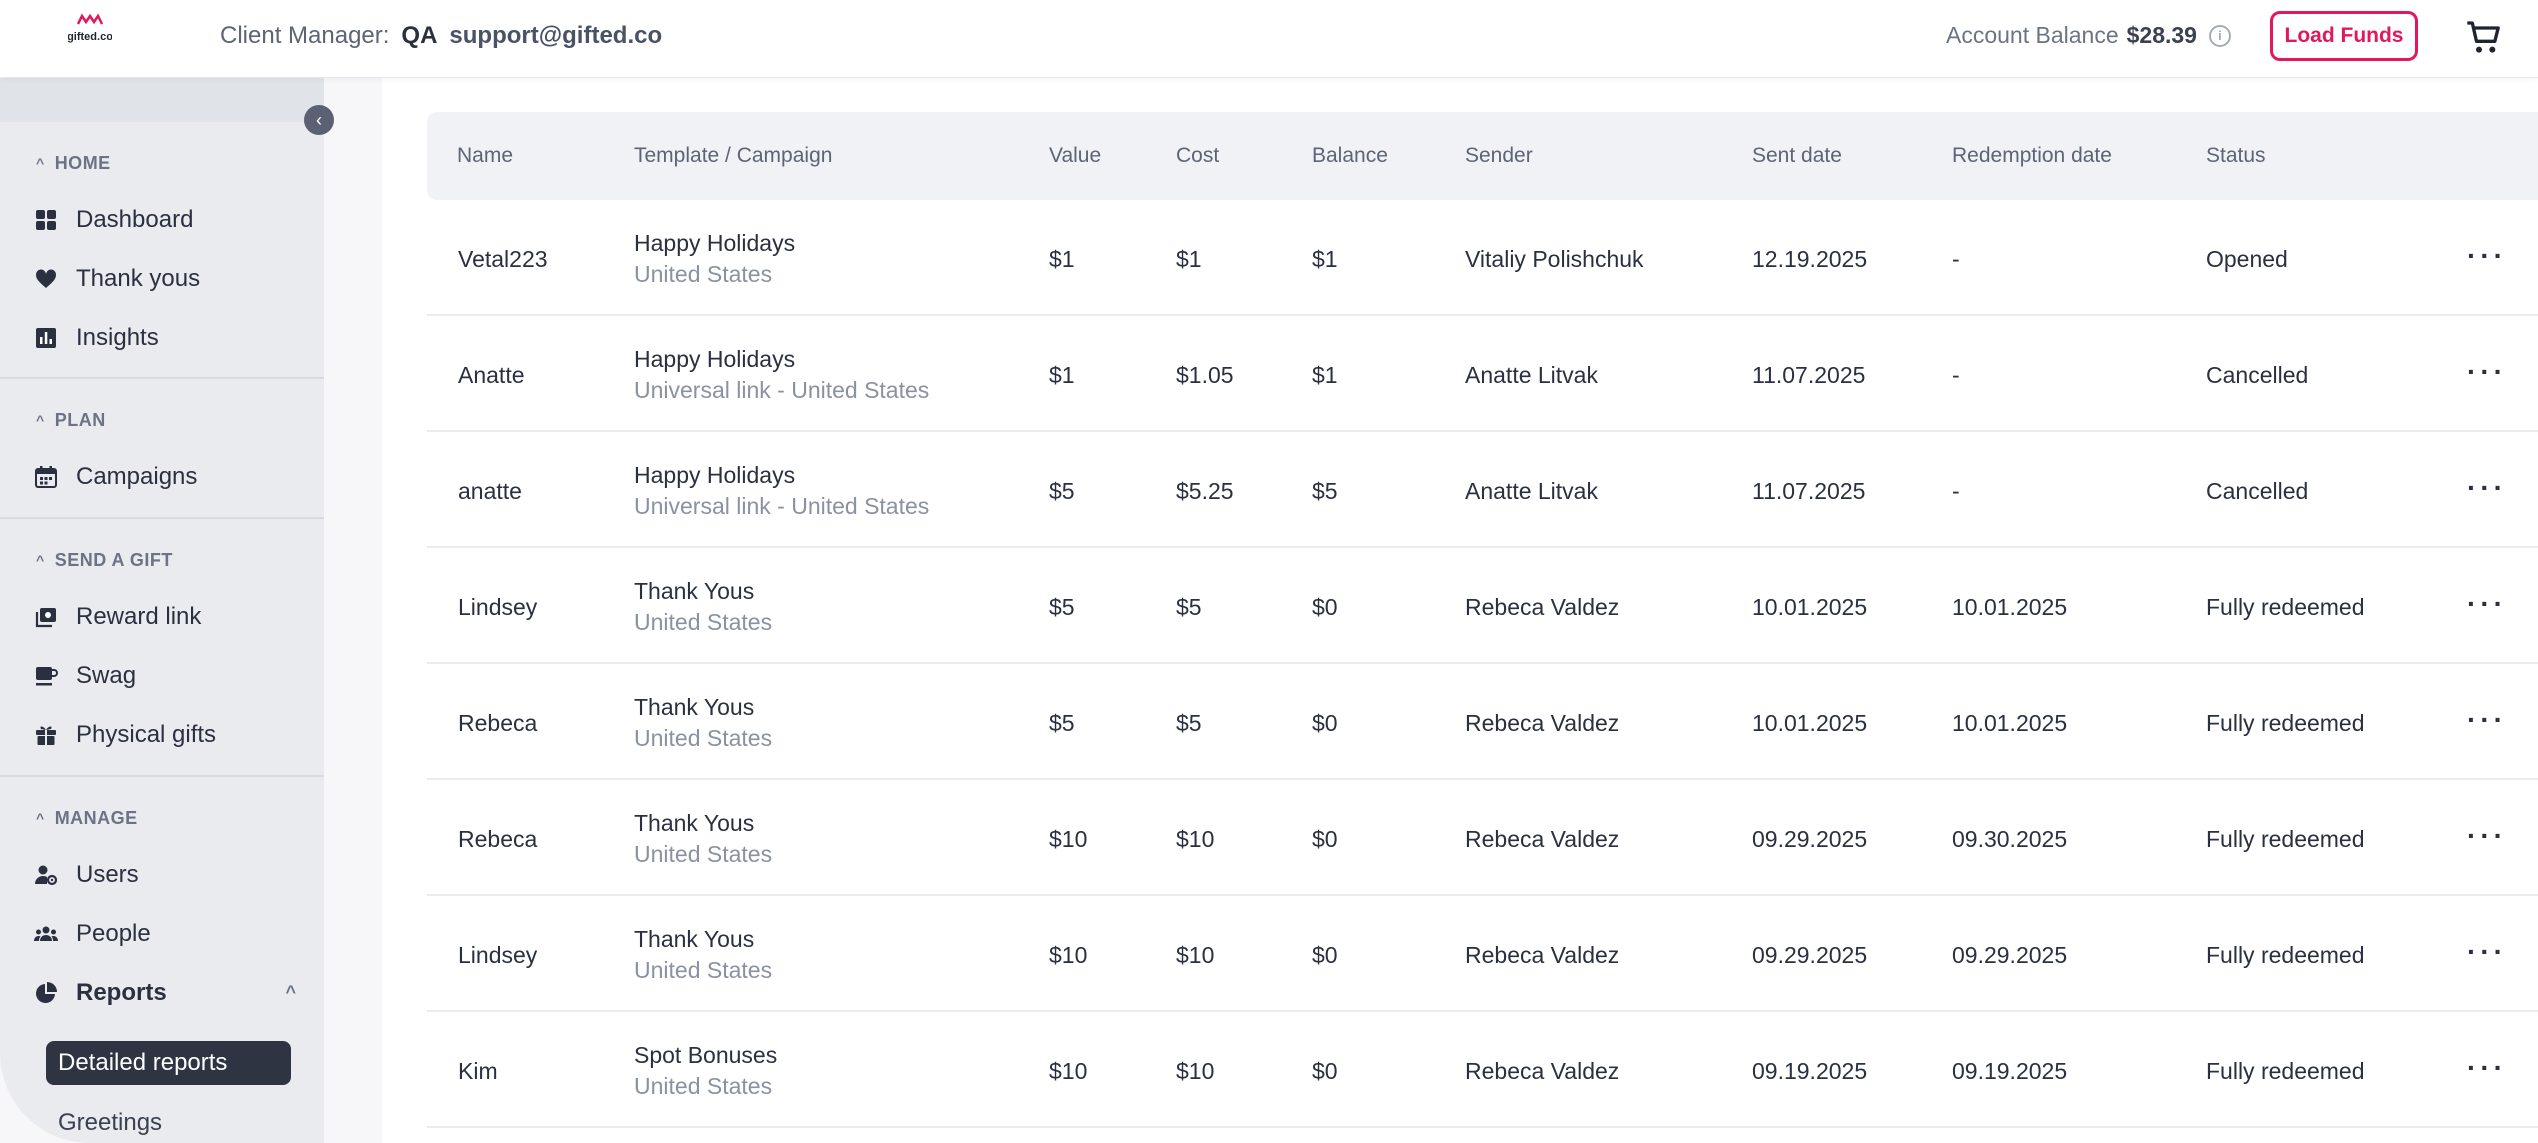 The image size is (2538, 1143). I want to click on column-header-redemption-date: Redemption date, so click(2032, 155).